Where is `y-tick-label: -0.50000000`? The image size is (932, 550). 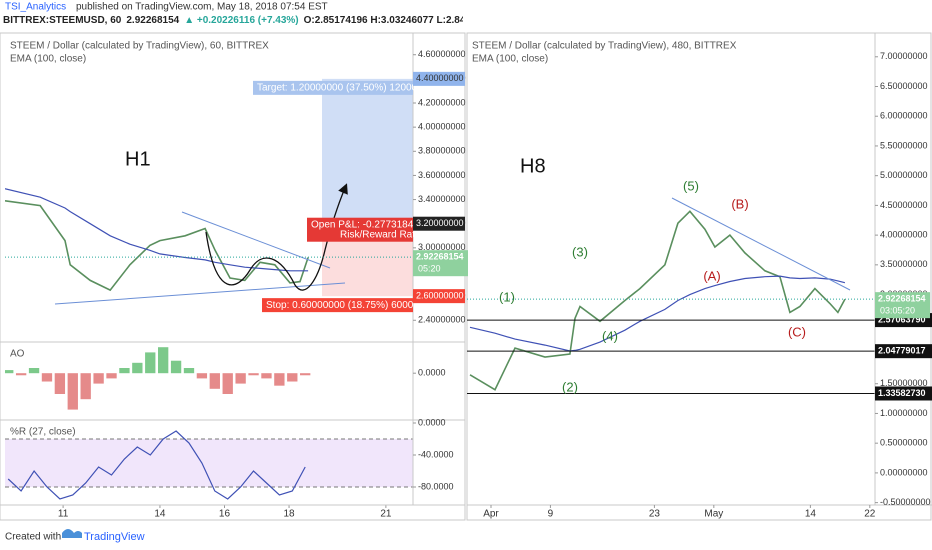 y-tick-label: -0.50000000 is located at coordinates (905, 502).